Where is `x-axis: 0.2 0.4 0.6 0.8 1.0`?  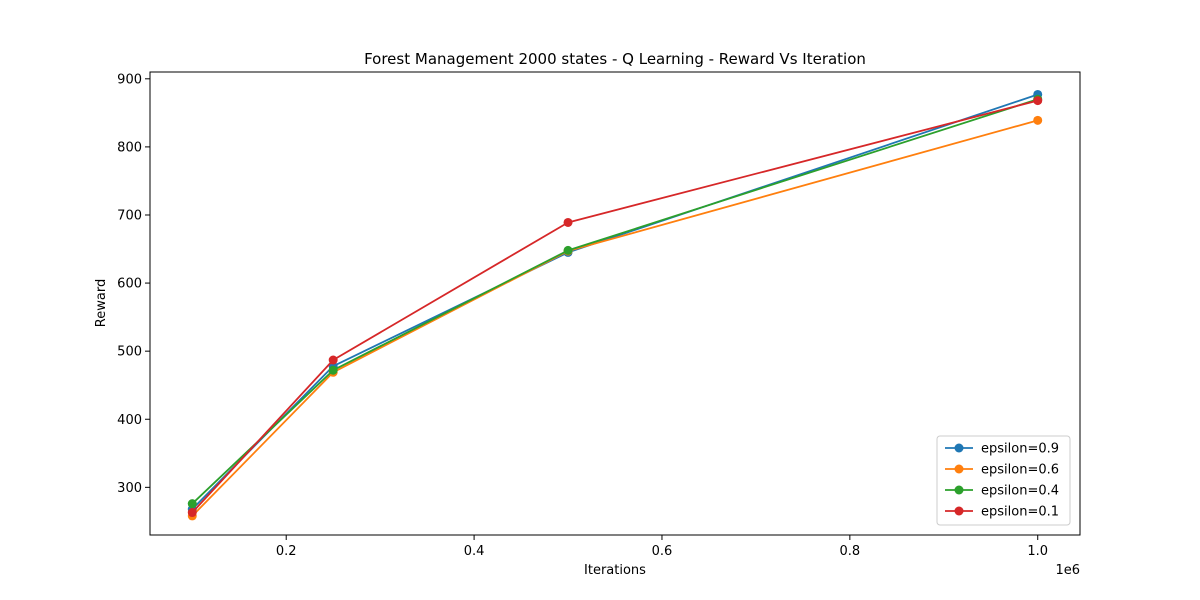
x-axis: 0.2 0.4 0.6 0.8 1.0 is located at coordinates (662, 547).